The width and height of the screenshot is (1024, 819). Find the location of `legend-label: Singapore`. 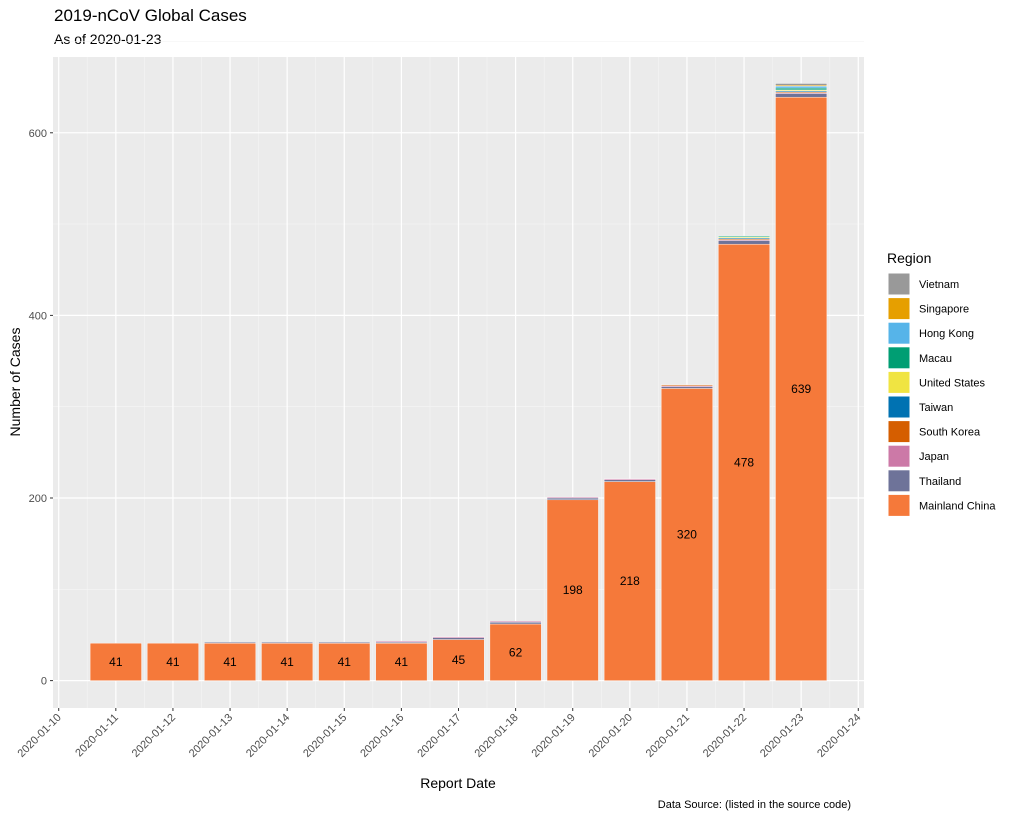

legend-label: Singapore is located at coordinates (944, 310).